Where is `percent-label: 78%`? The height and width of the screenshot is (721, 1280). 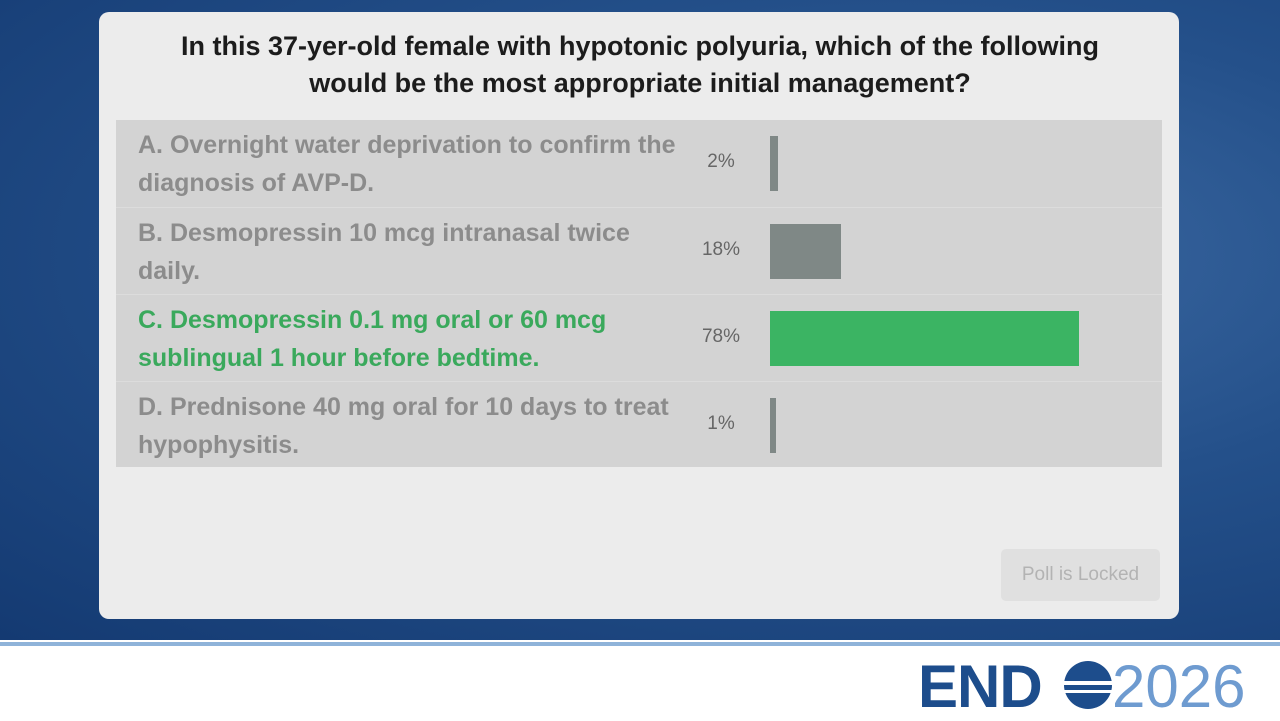 percent-label: 78% is located at coordinates (721, 336).